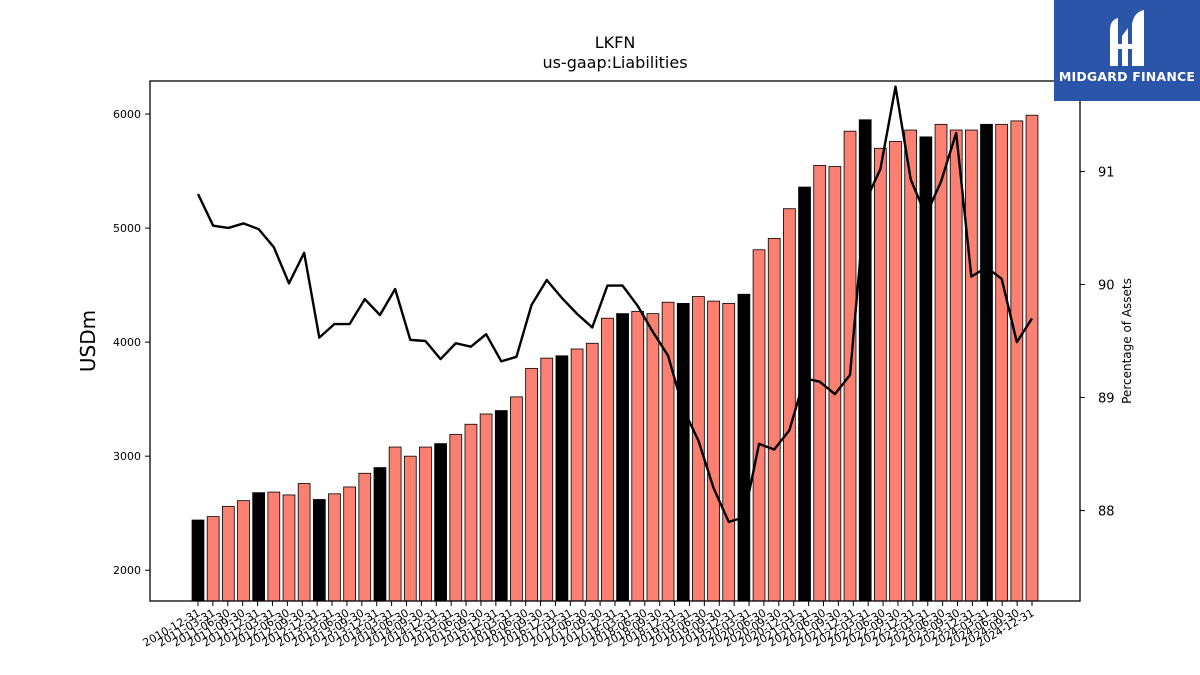  I want to click on chart-title: LKFN, so click(615, 42).